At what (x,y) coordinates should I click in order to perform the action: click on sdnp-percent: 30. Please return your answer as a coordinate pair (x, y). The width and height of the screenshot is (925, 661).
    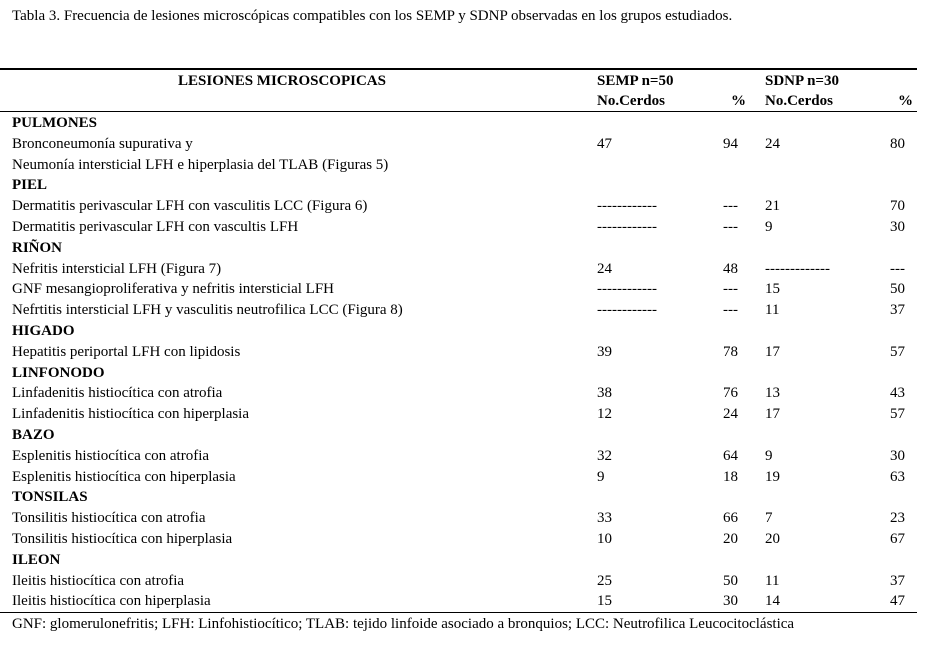
    Looking at the image, I should click on (897, 227).